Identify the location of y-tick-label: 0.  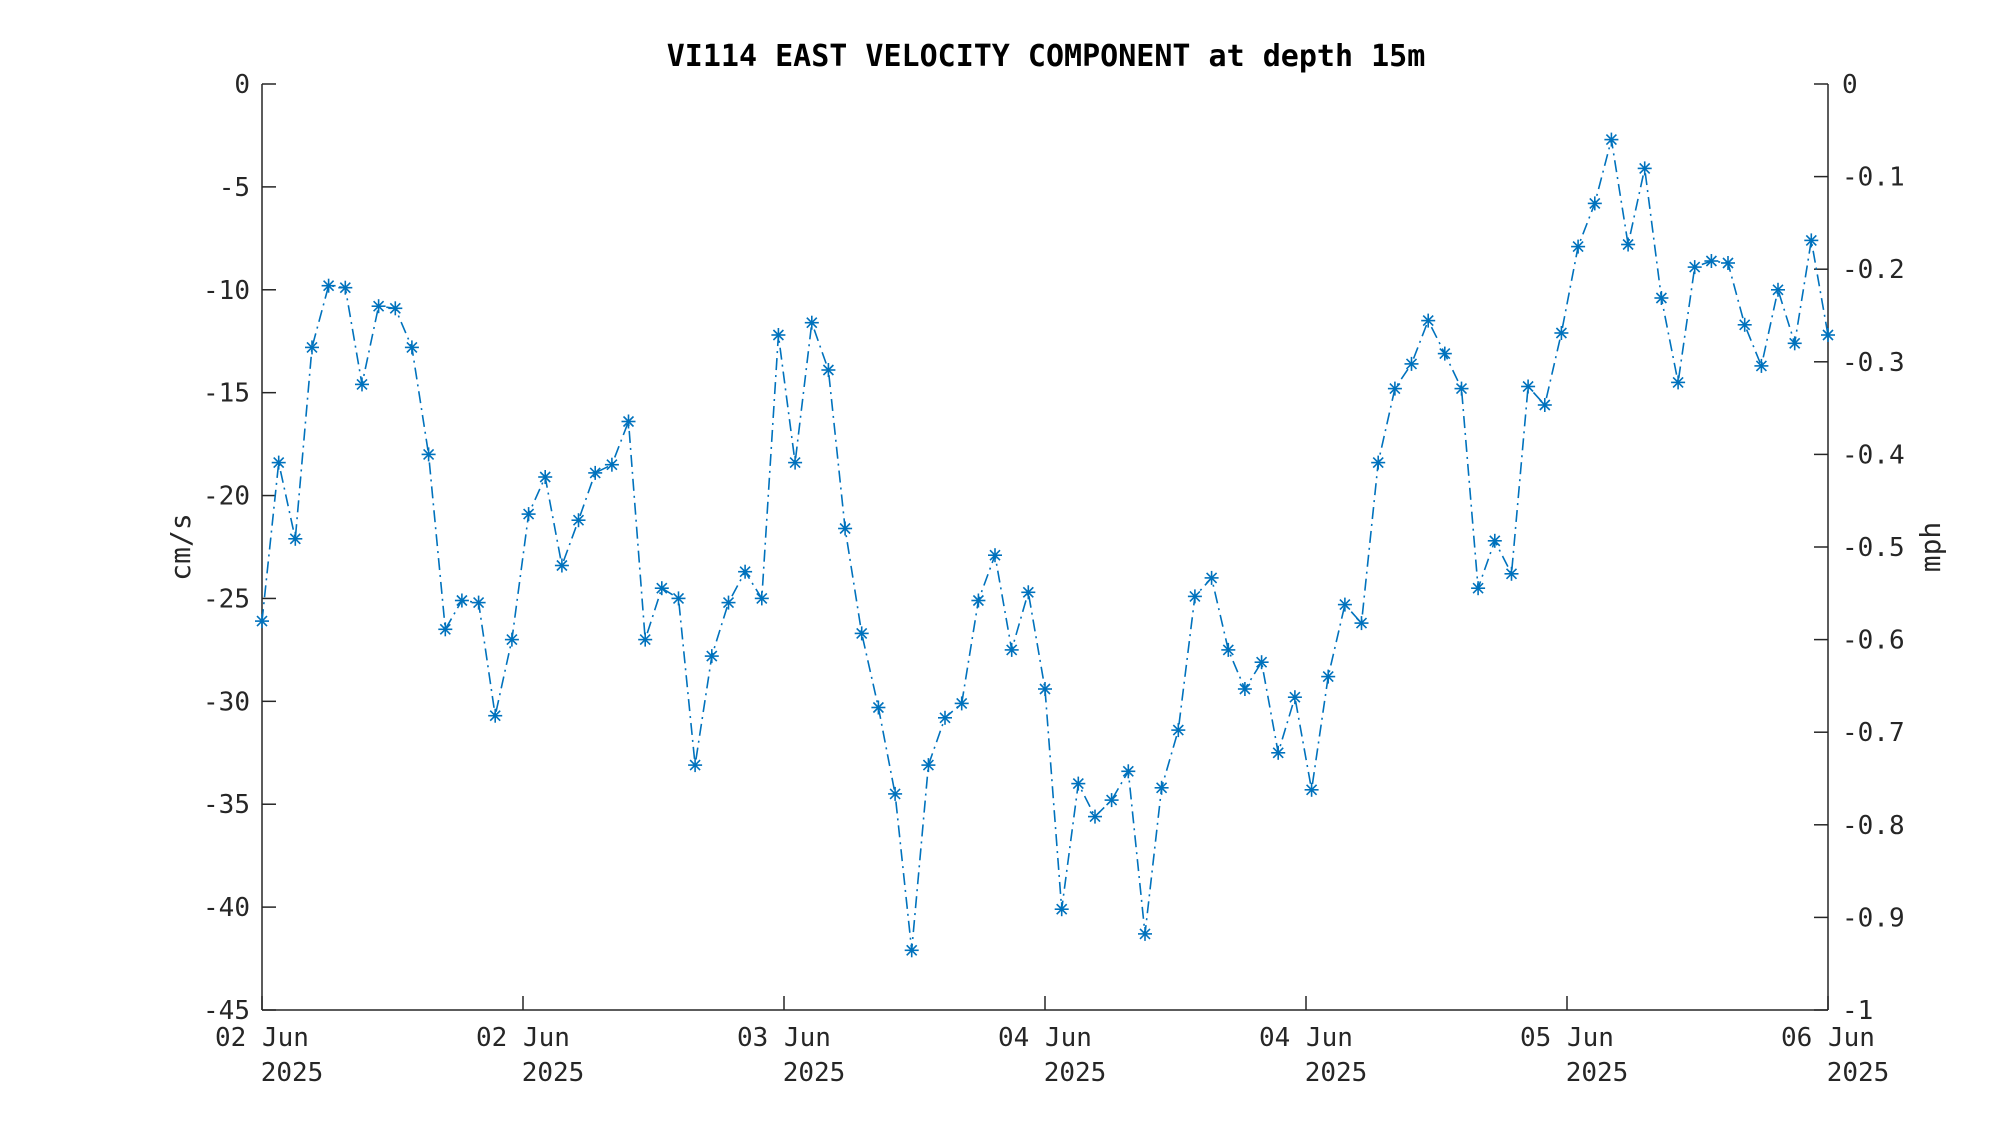
(242, 85).